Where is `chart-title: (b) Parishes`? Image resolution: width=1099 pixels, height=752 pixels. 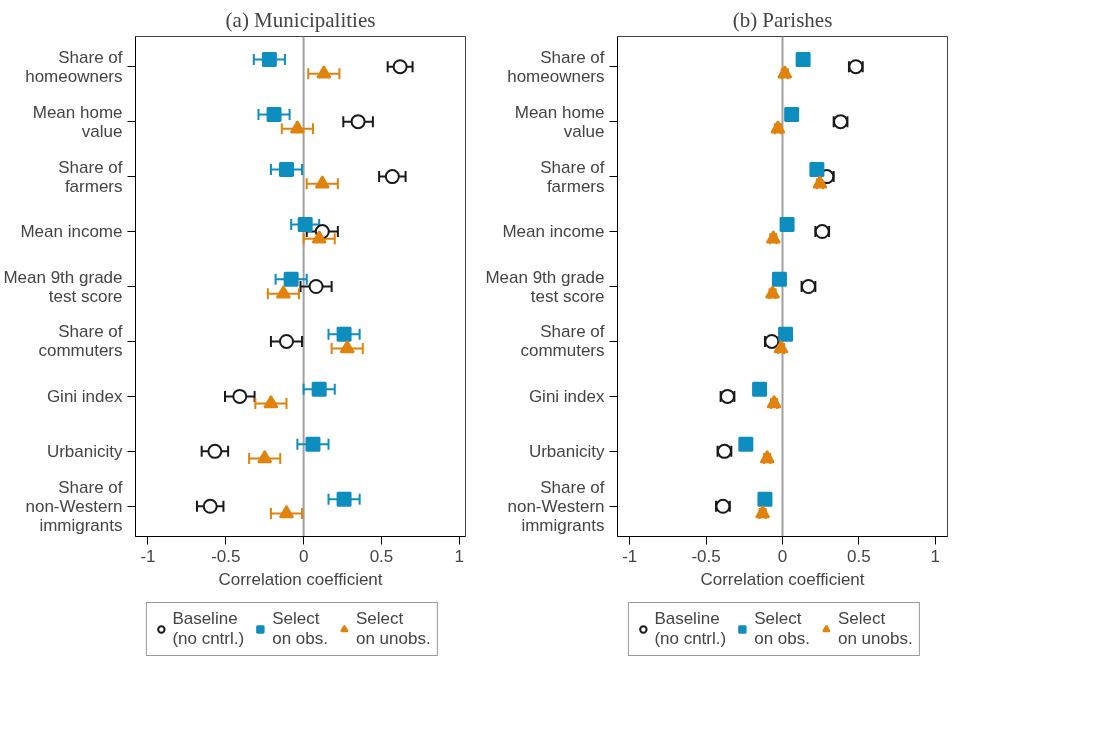 chart-title: (b) Parishes is located at coordinates (782, 19).